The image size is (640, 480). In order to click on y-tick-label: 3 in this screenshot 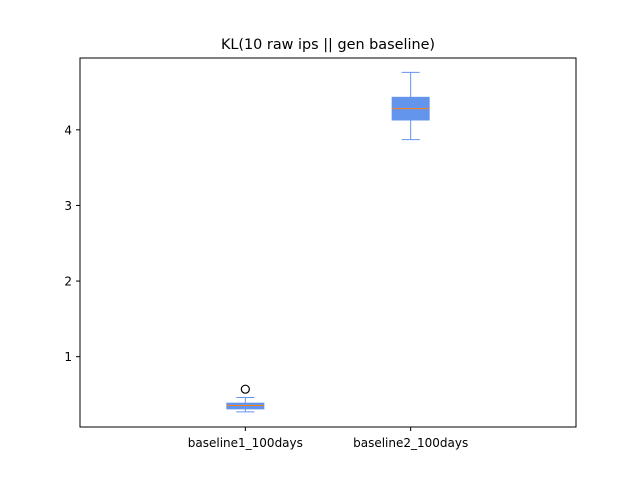, I will do `click(68, 206)`.